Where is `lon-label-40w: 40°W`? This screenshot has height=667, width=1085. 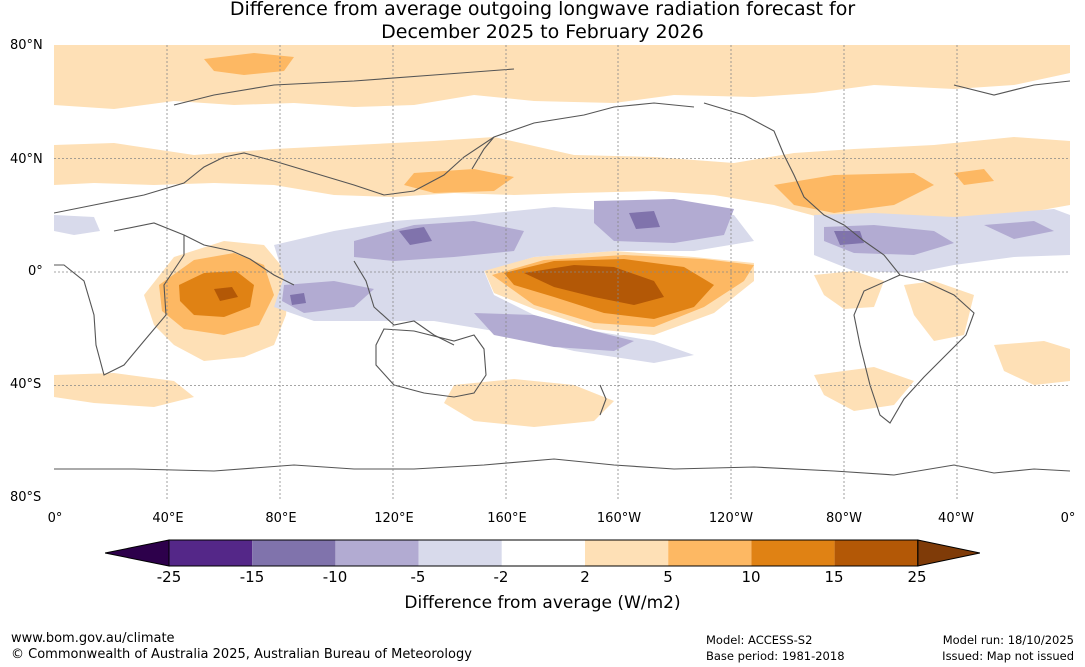
lon-label-40w: 40°W is located at coordinates (956, 518).